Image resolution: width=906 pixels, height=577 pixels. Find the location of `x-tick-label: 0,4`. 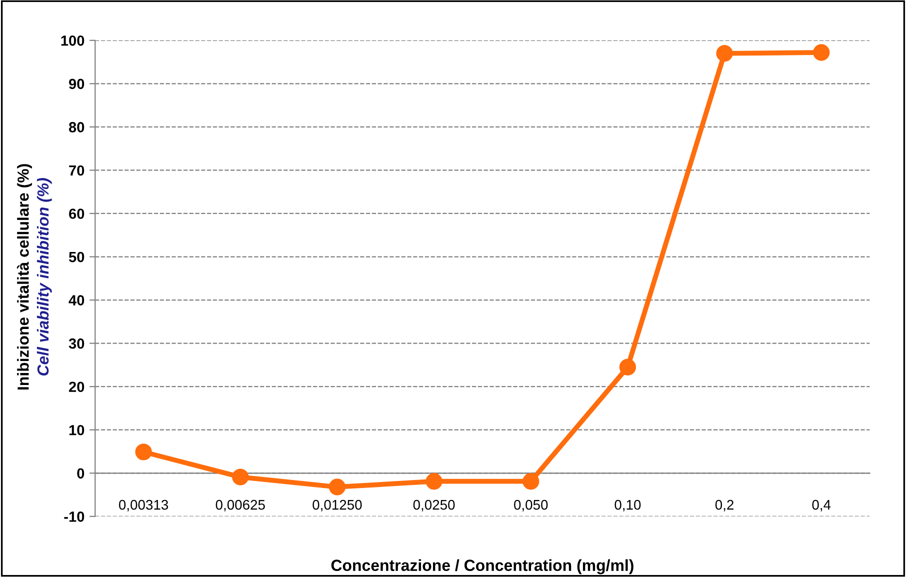

x-tick-label: 0,4 is located at coordinates (821, 506).